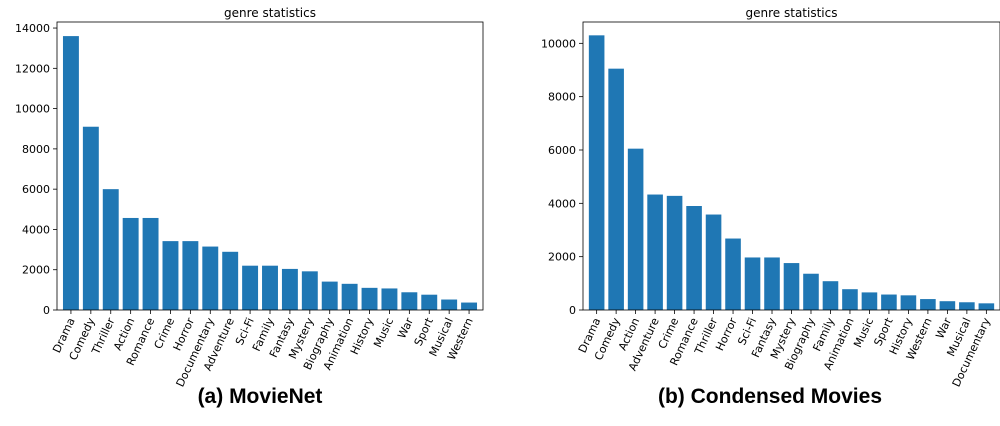 This screenshot has width=1000, height=426. Describe the element at coordinates (405, 327) in the screenshot. I see `x-tick-label: War` at that location.